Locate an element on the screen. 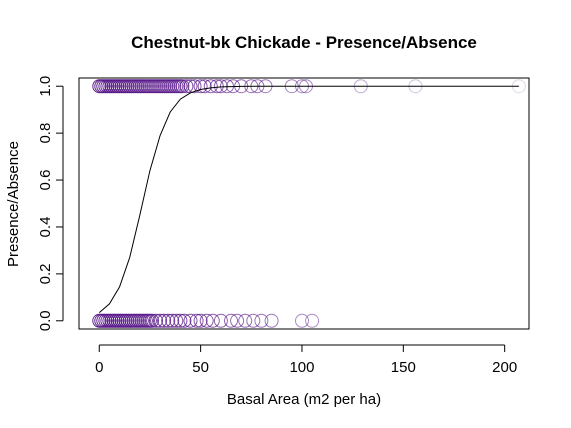  chart-title: Chestnut-bk Chickade - Presence/Absence is located at coordinates (304, 42).